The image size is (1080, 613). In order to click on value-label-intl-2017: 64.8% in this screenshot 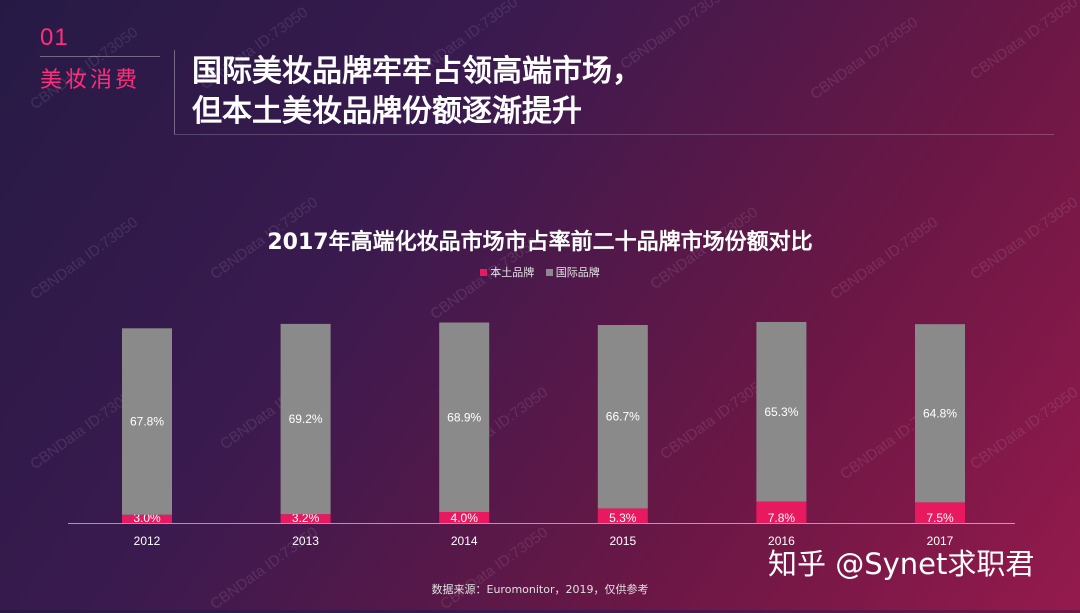, I will do `click(940, 413)`.